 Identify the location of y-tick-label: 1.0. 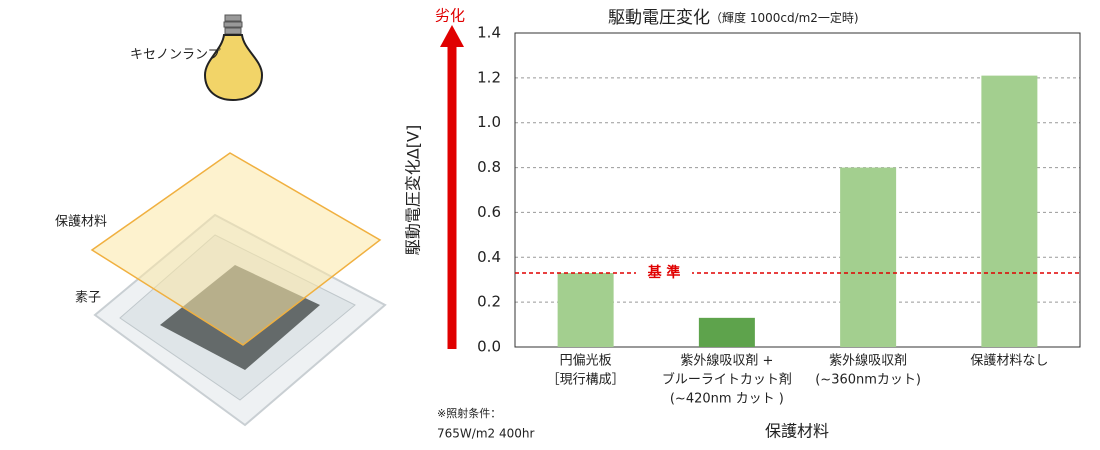
(489, 122).